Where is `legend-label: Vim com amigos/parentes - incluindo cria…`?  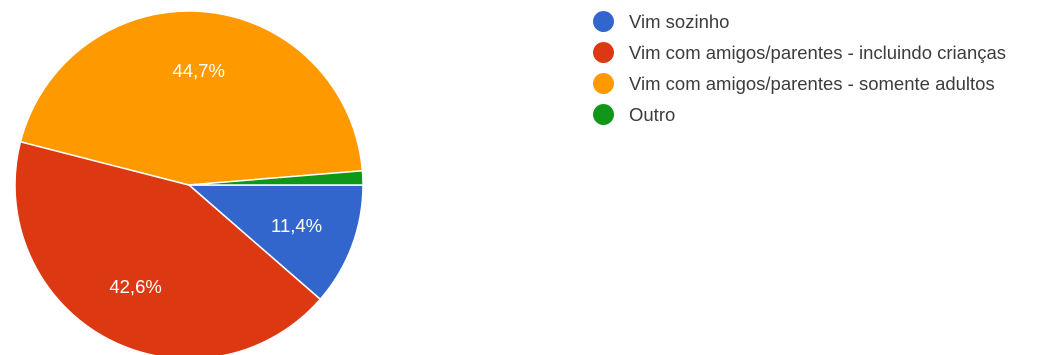
legend-label: Vim com amigos/parentes - incluindo cria… is located at coordinates (818, 52).